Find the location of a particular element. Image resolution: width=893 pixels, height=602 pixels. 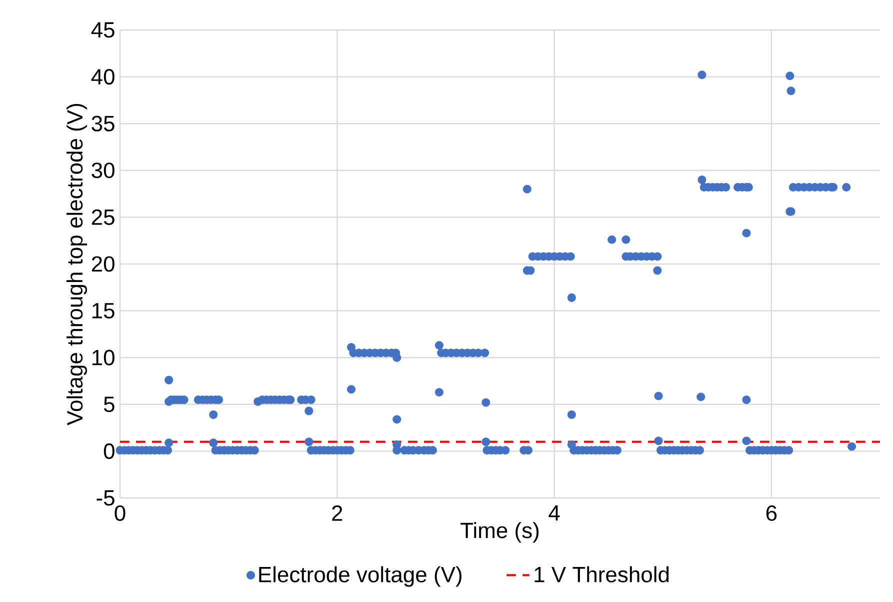

x-tick-label: 4 is located at coordinates (554, 512).